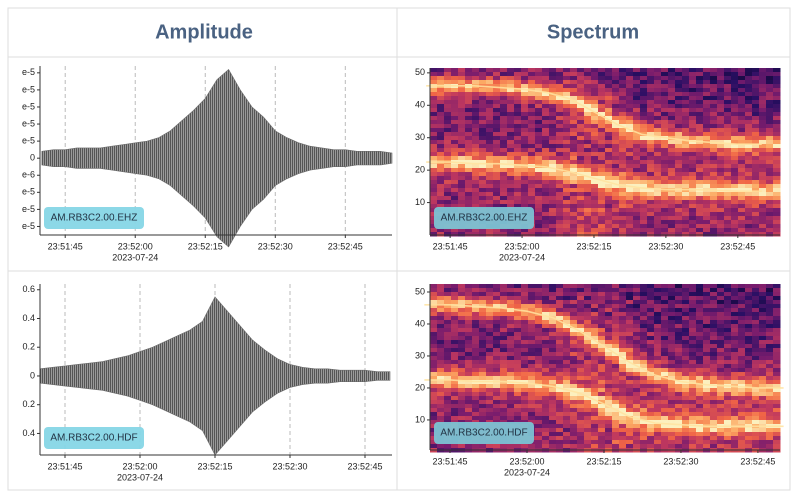  What do you see at coordinates (28, 209) in the screenshot?
I see `y-tick-label: e-5` at bounding box center [28, 209].